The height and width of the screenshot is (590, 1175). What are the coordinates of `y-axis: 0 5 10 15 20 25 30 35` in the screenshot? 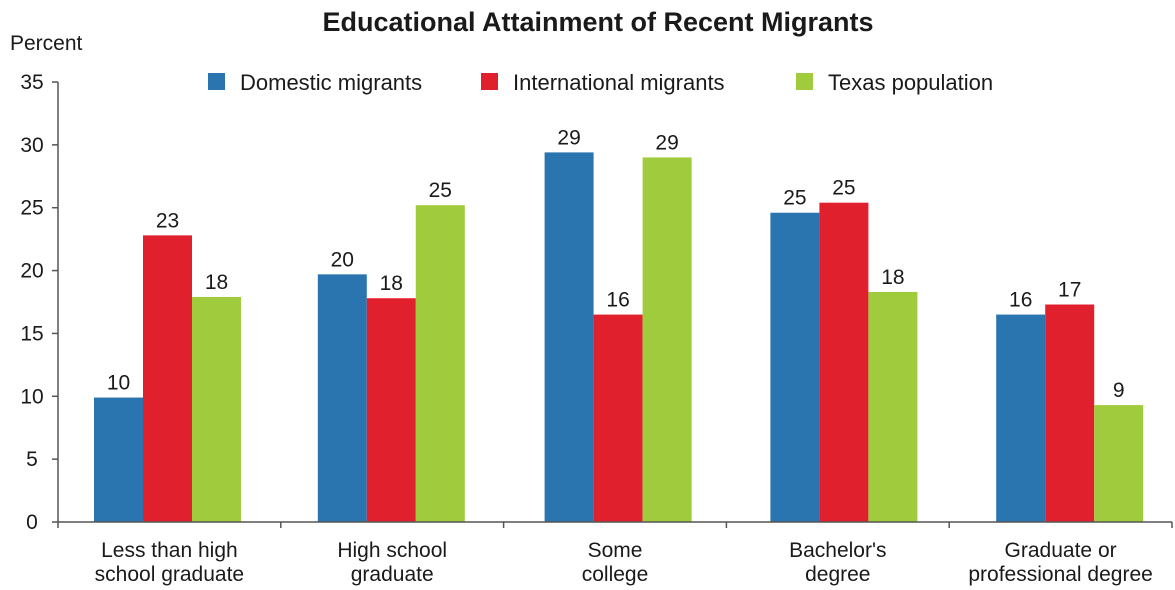 It's located at (39, 302).